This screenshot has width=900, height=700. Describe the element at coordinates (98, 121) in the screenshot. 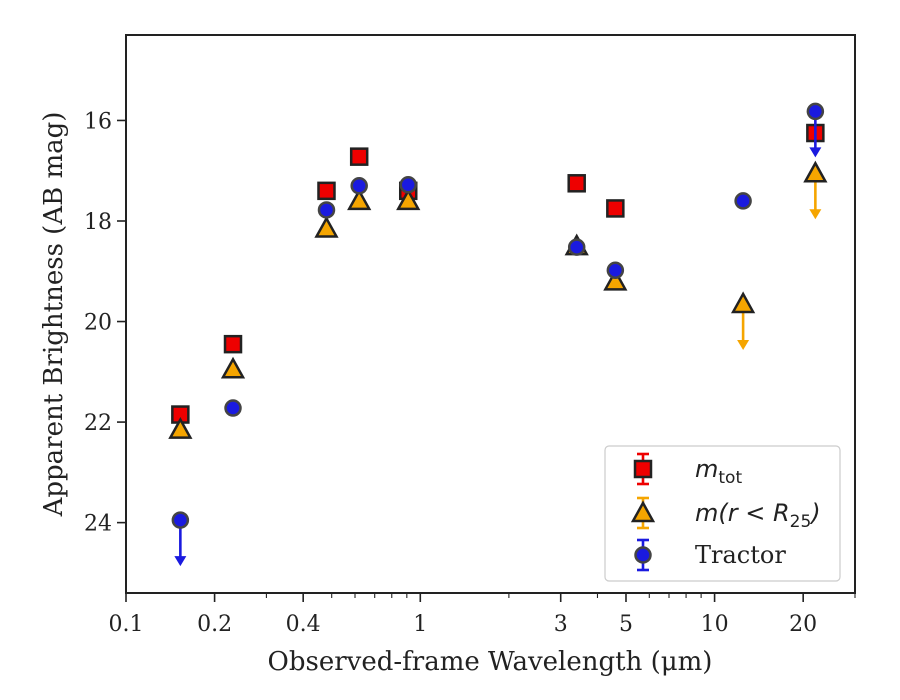

I see `y-tick-label: 16` at that location.